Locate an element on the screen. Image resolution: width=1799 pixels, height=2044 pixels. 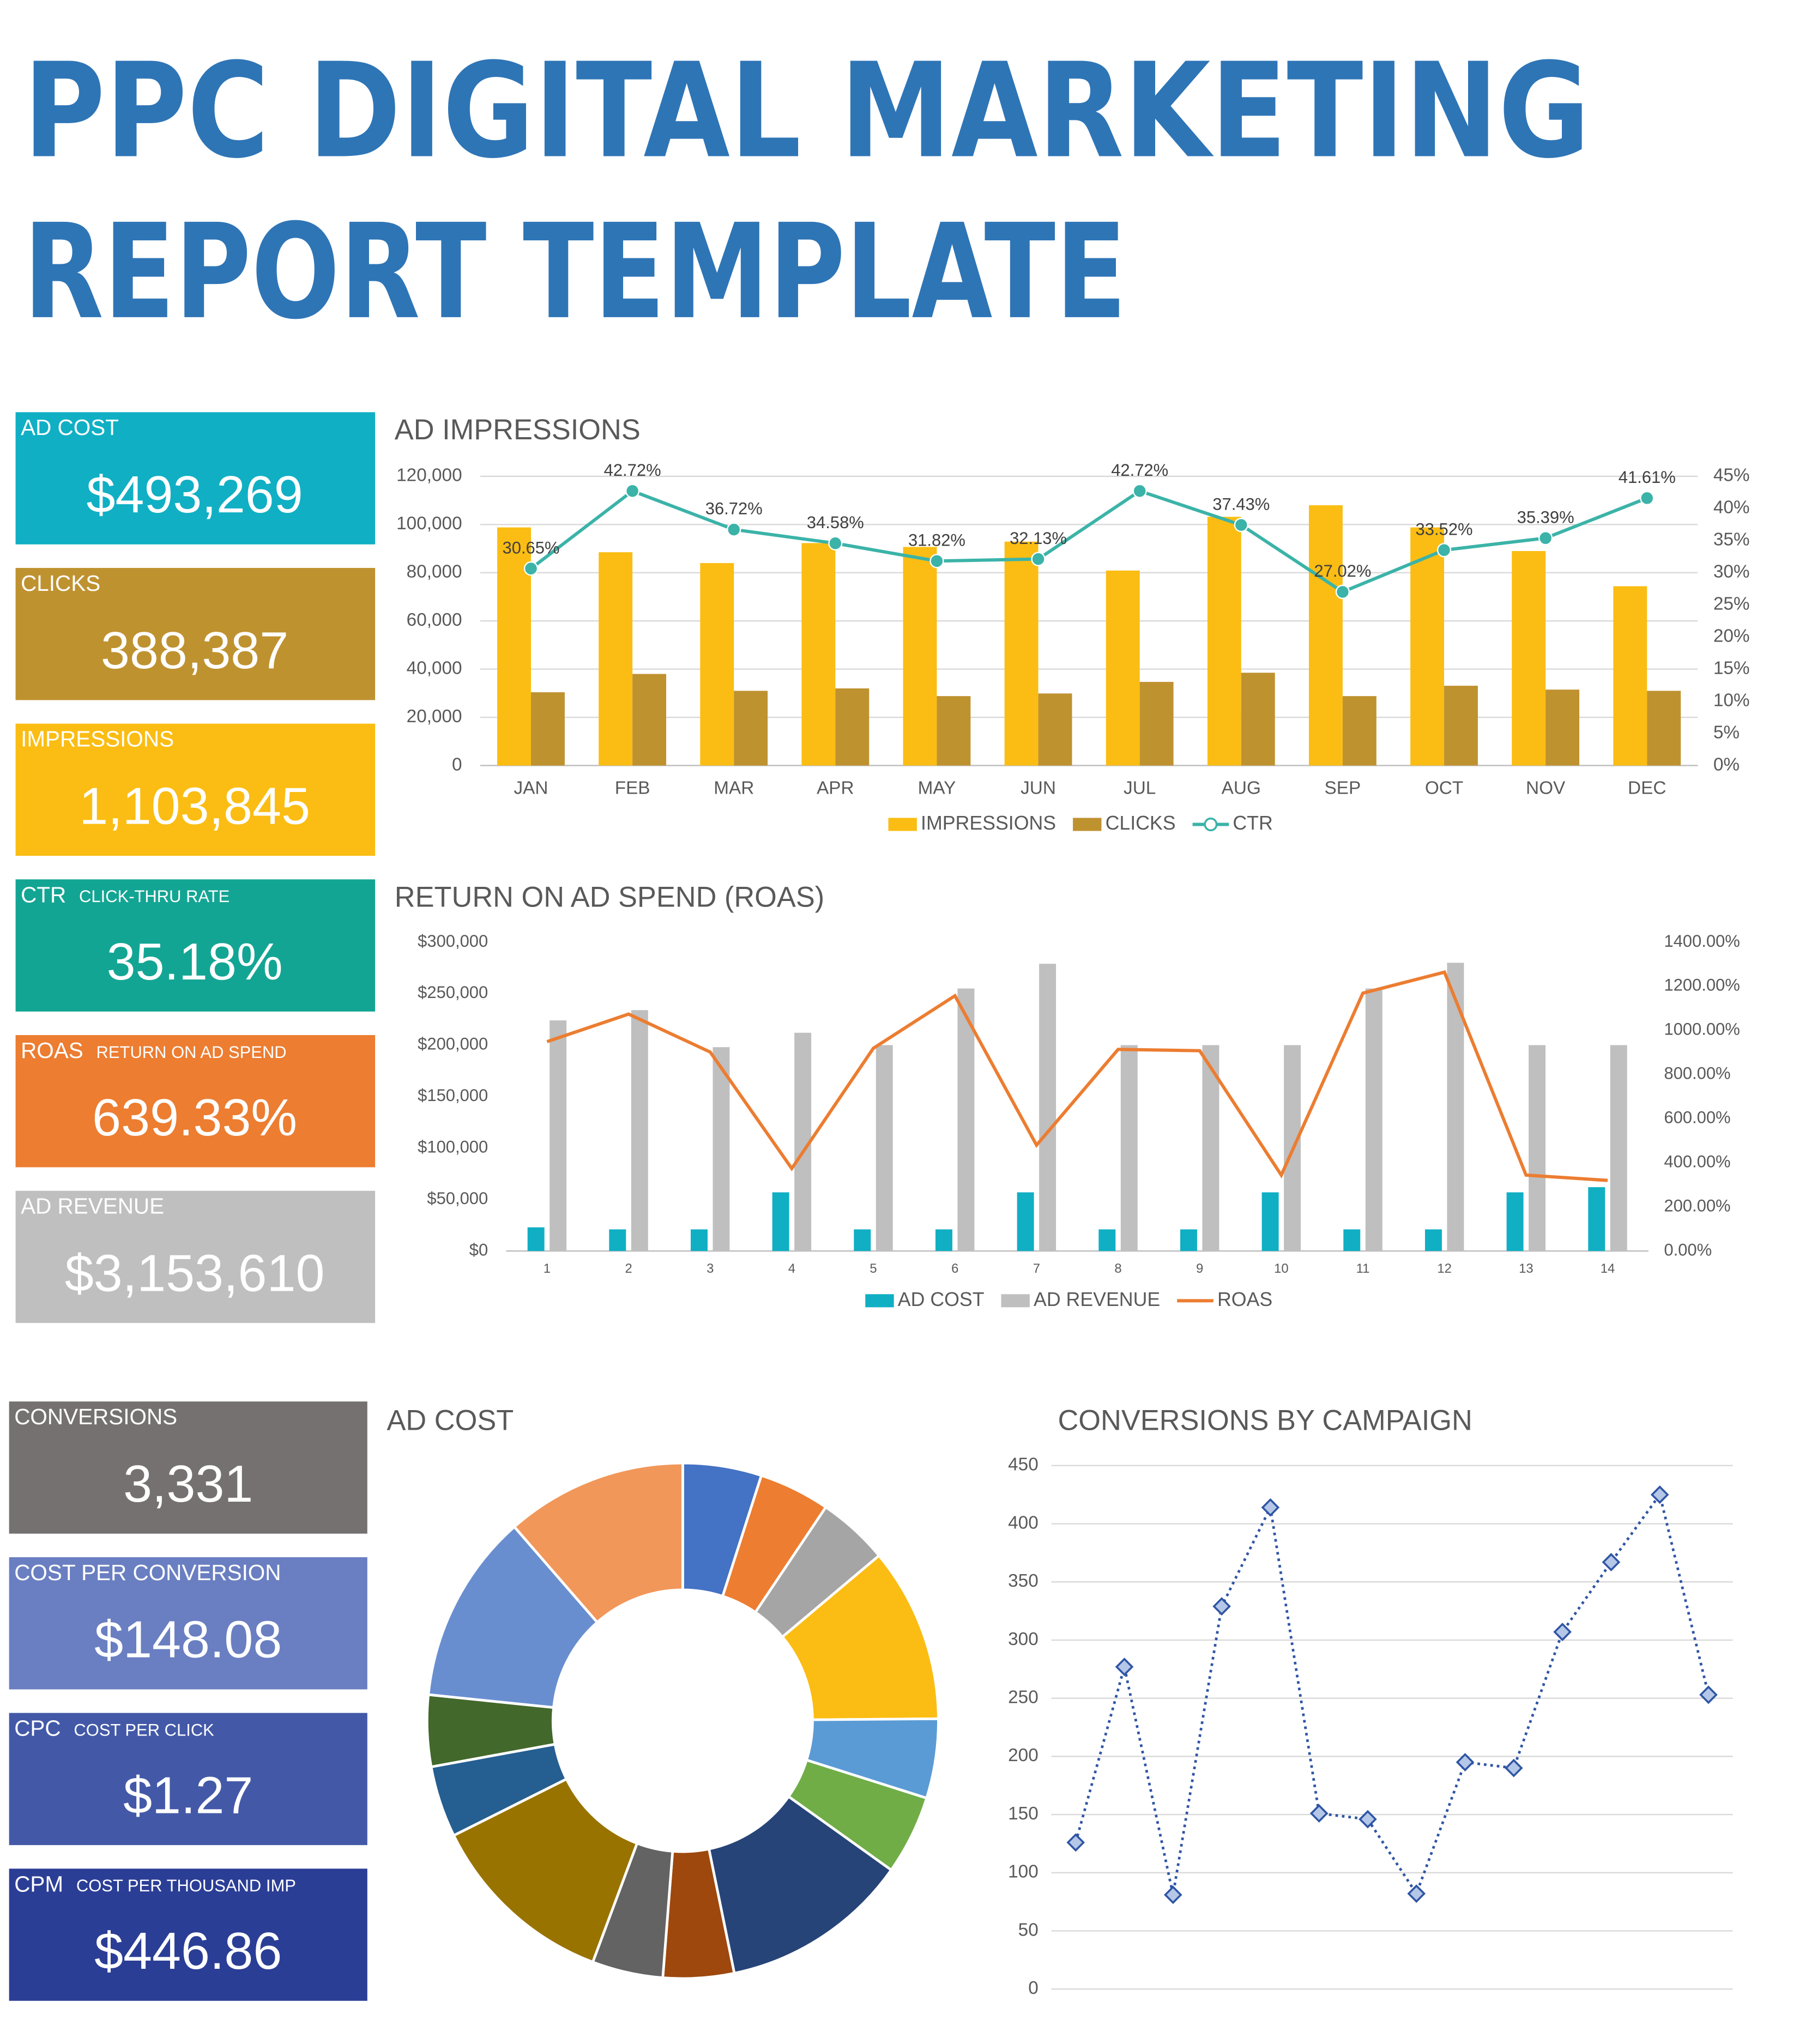
x-tick-label: 5 is located at coordinates (873, 1269).